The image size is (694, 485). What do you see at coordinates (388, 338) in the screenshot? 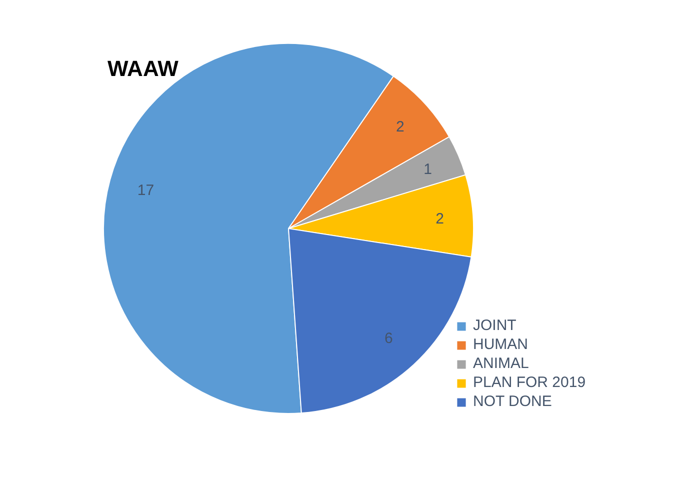
I see `data-label: 6` at bounding box center [388, 338].